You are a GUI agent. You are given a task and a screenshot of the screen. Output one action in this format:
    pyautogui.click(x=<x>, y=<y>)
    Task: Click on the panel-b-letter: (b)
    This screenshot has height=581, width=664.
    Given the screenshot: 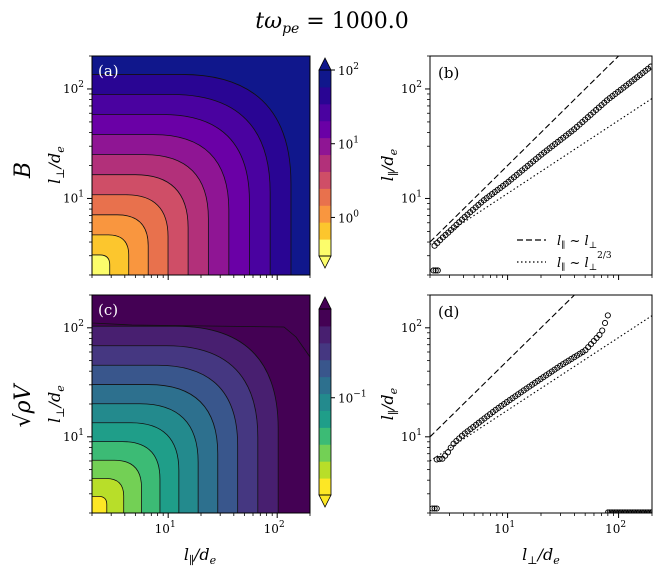 What is the action you would take?
    pyautogui.click(x=448, y=73)
    